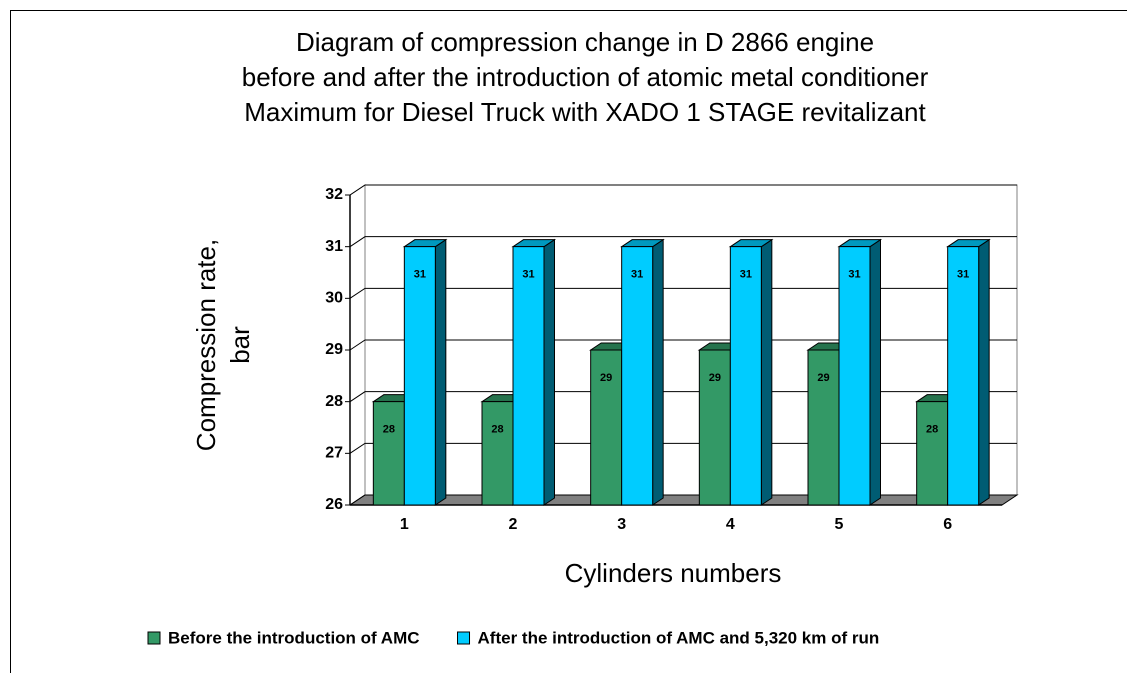 This screenshot has height=673, width=1127. Describe the element at coordinates (294, 637) in the screenshot. I see `legend-label: Before the introduction of AMC` at that location.